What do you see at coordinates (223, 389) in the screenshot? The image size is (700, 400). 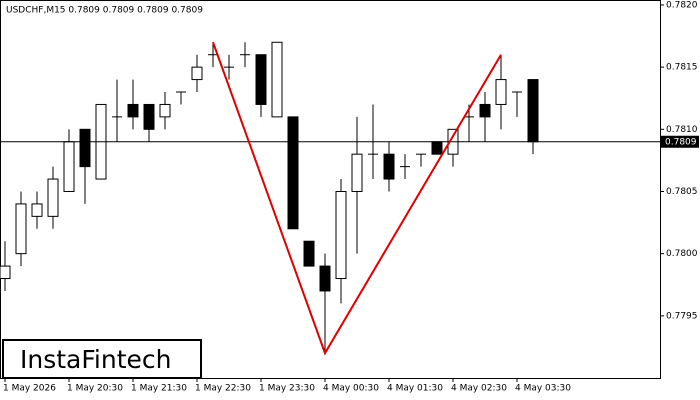 I see `x-tick-label: 1 May 22:30` at bounding box center [223, 389].